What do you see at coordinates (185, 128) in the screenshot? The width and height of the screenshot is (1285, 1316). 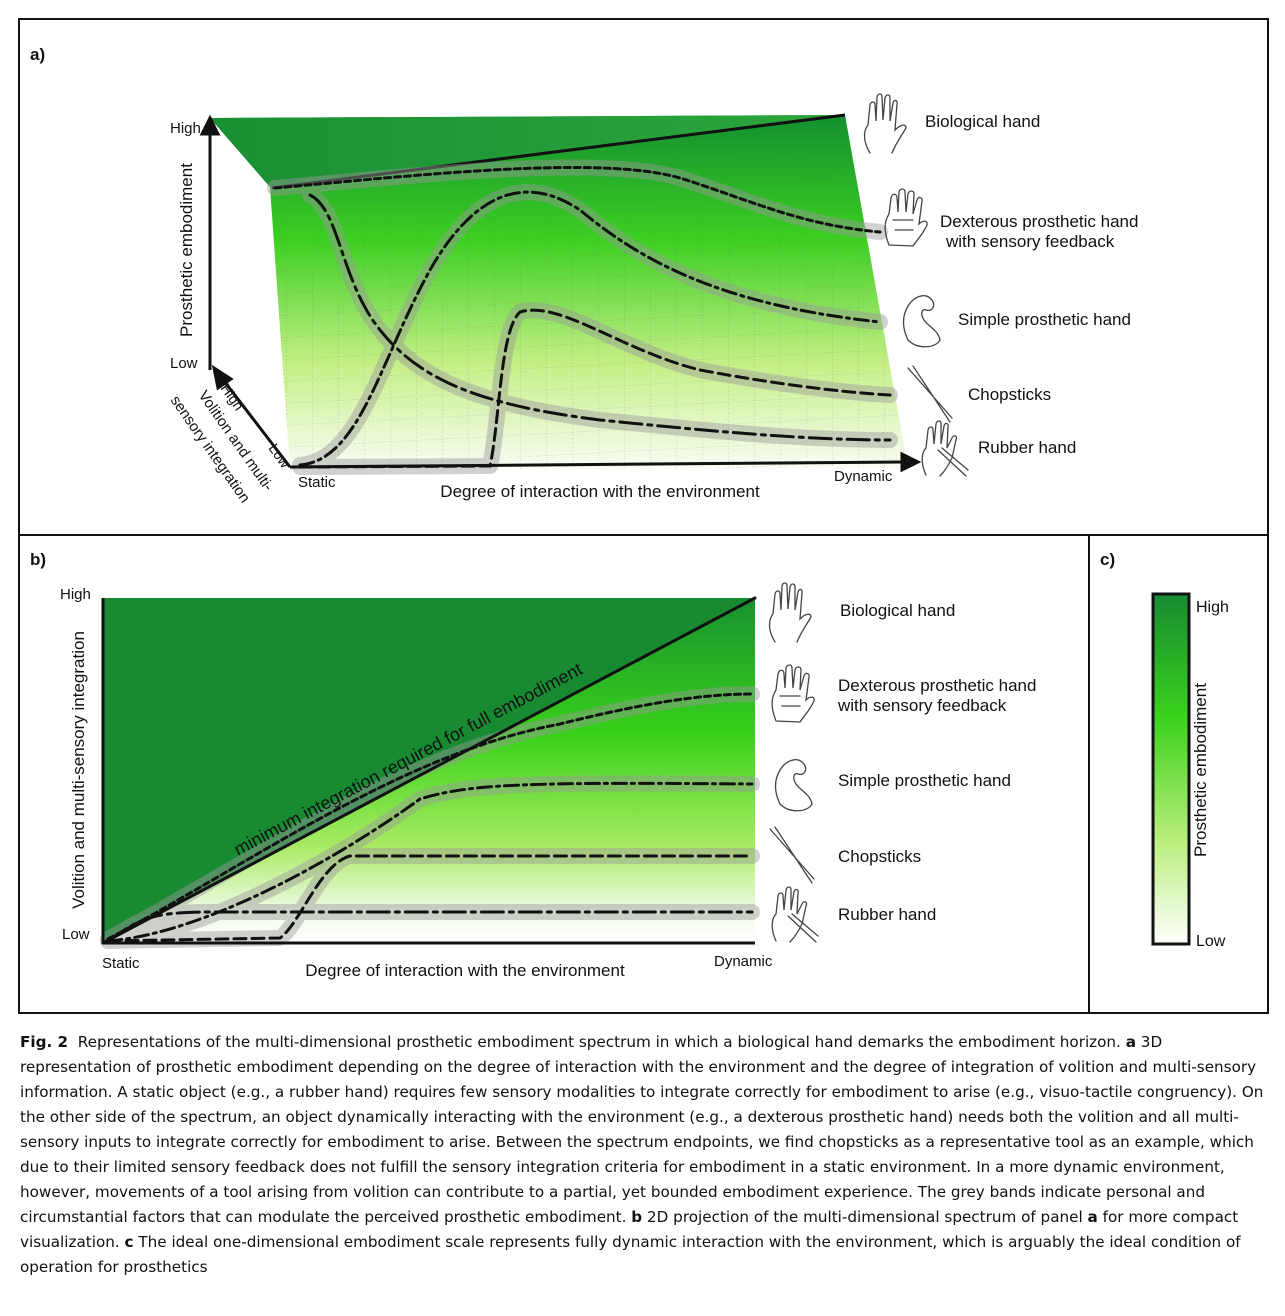 I see `a-y-high-label: High` at bounding box center [185, 128].